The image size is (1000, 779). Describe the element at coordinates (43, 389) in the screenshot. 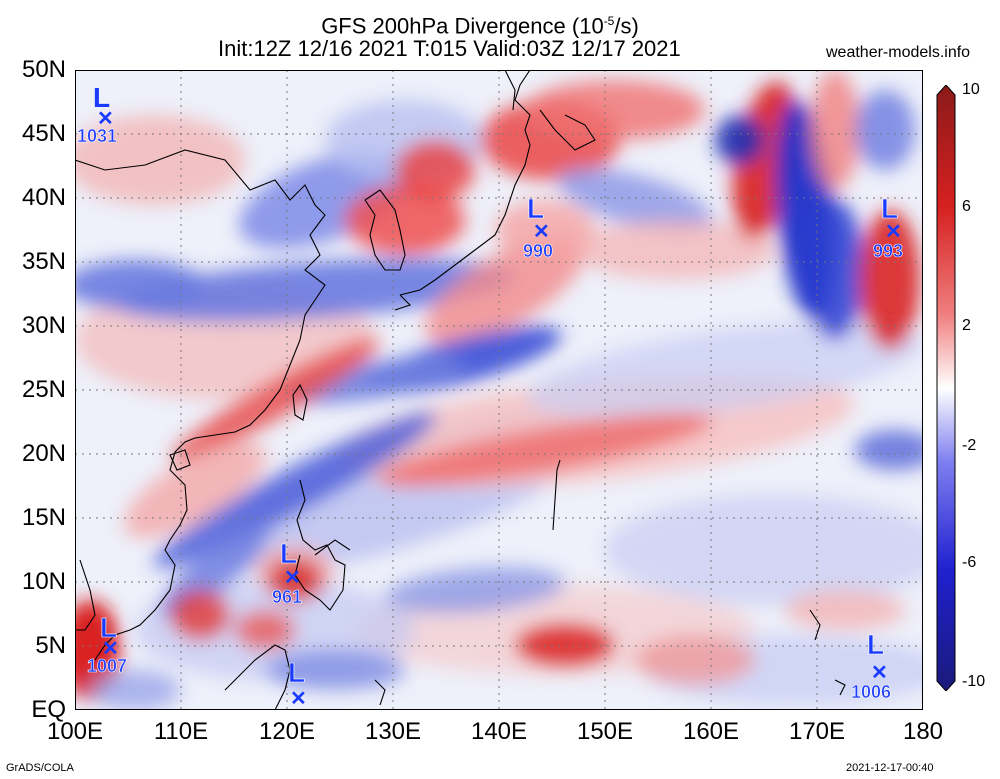

I see `lat-label: 25N` at that location.